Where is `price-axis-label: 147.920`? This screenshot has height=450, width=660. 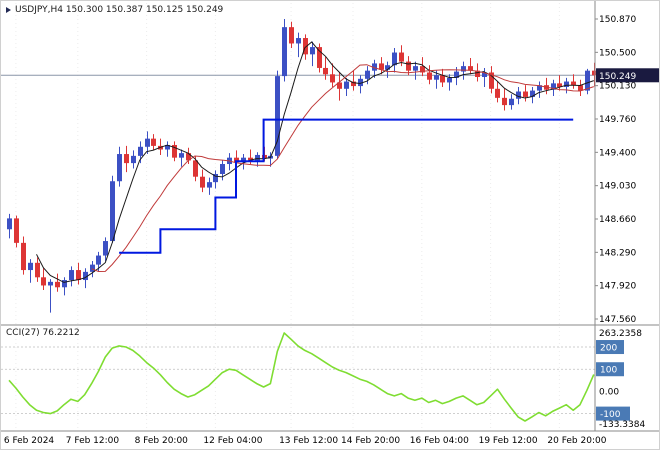
price-axis-label: 147.920 is located at coordinates (617, 287).